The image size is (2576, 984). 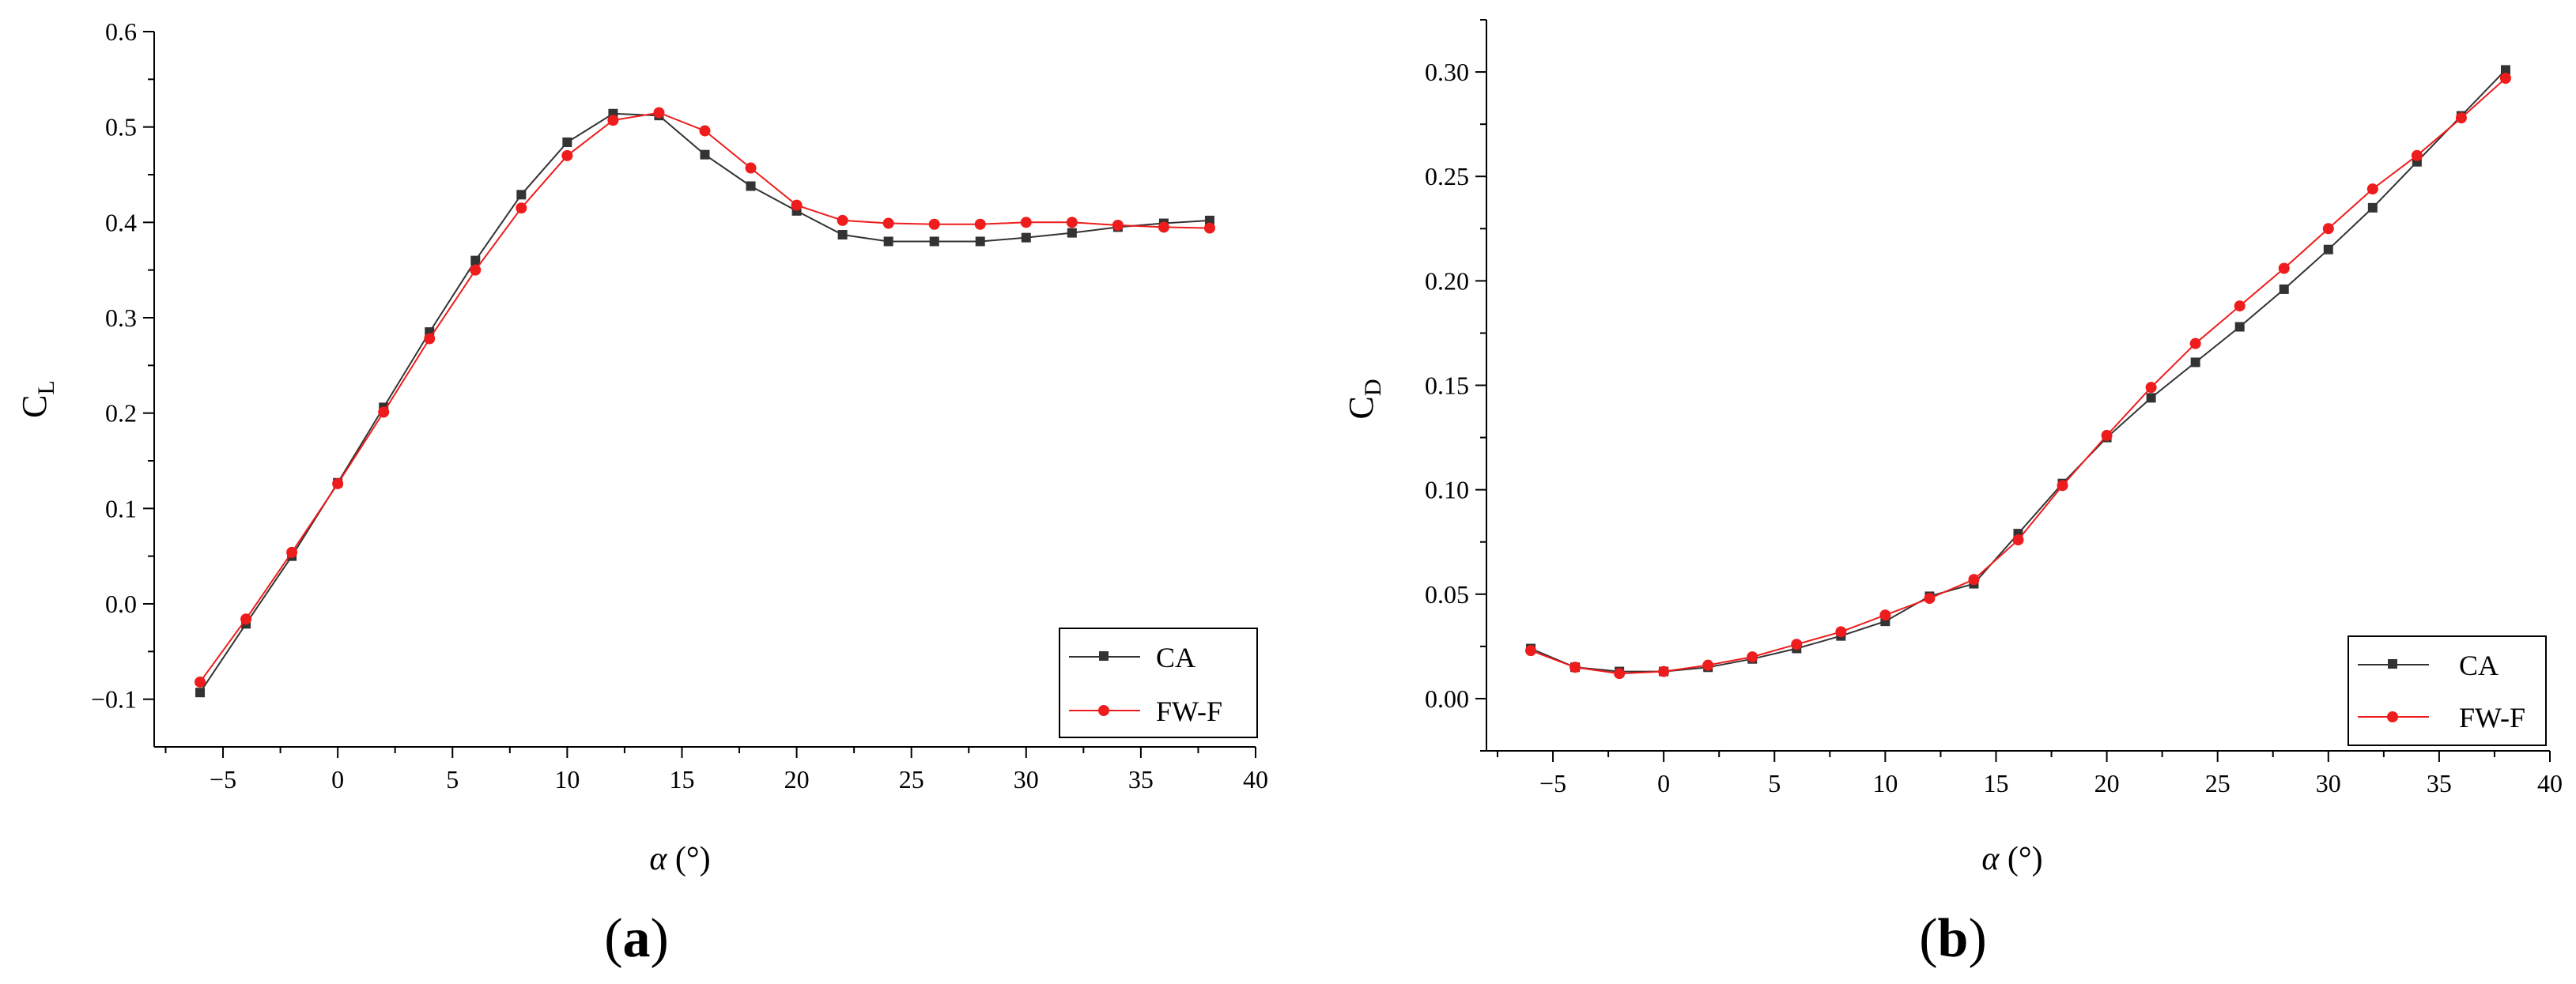 I want to click on y-tick-label: 0.6, so click(x=121, y=31).